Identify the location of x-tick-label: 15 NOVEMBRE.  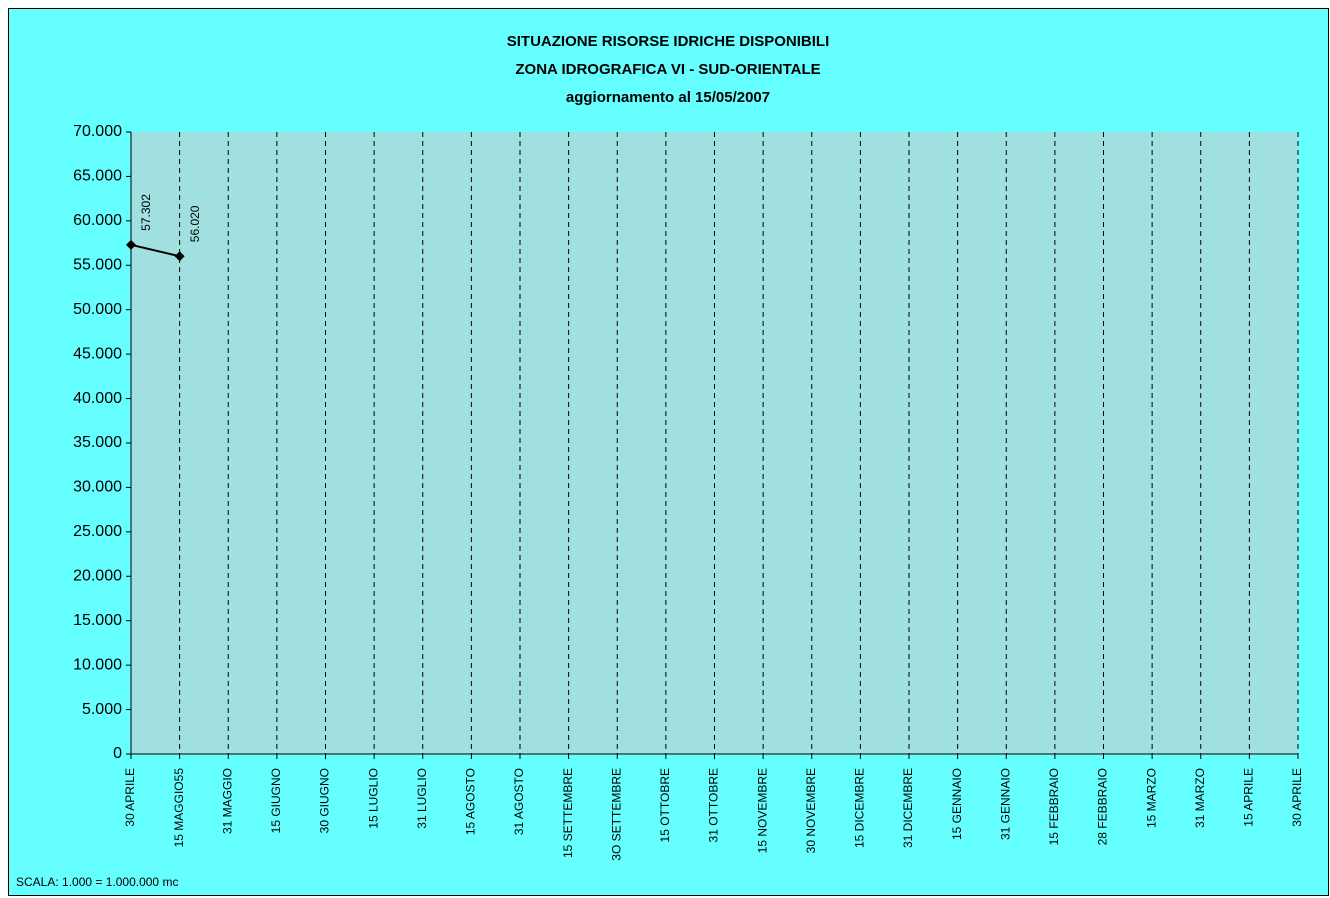
(762, 810).